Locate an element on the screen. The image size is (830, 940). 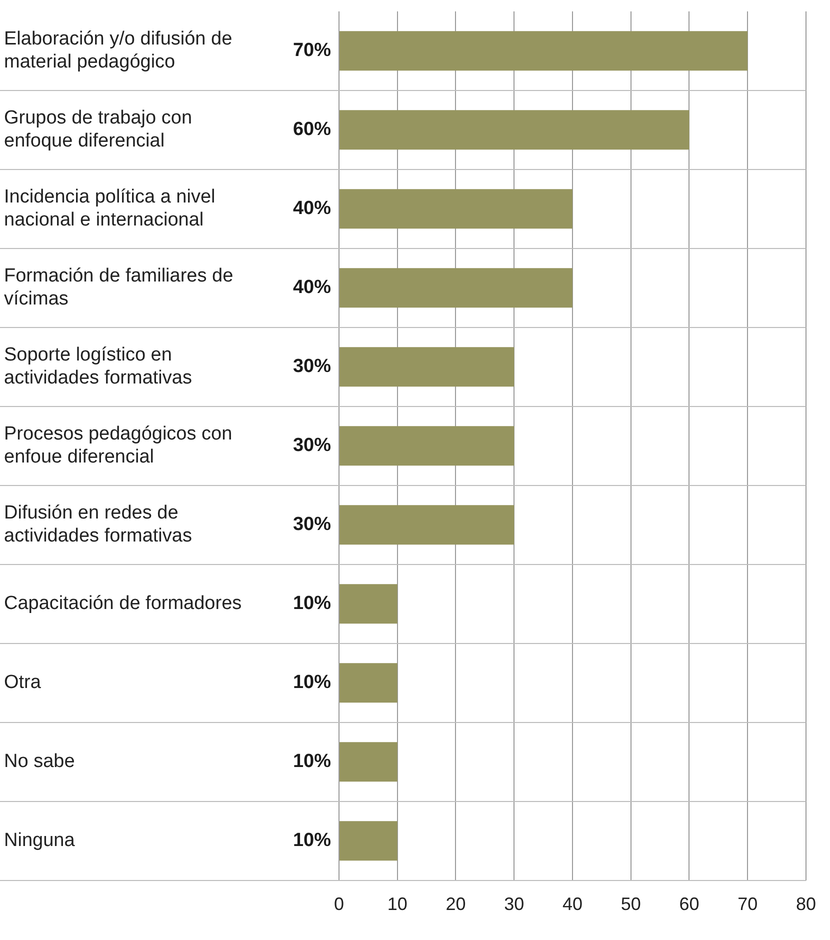
y-tick-label: Incidencia política a nivel nacional e internacional is located at coordinates (110, 208).